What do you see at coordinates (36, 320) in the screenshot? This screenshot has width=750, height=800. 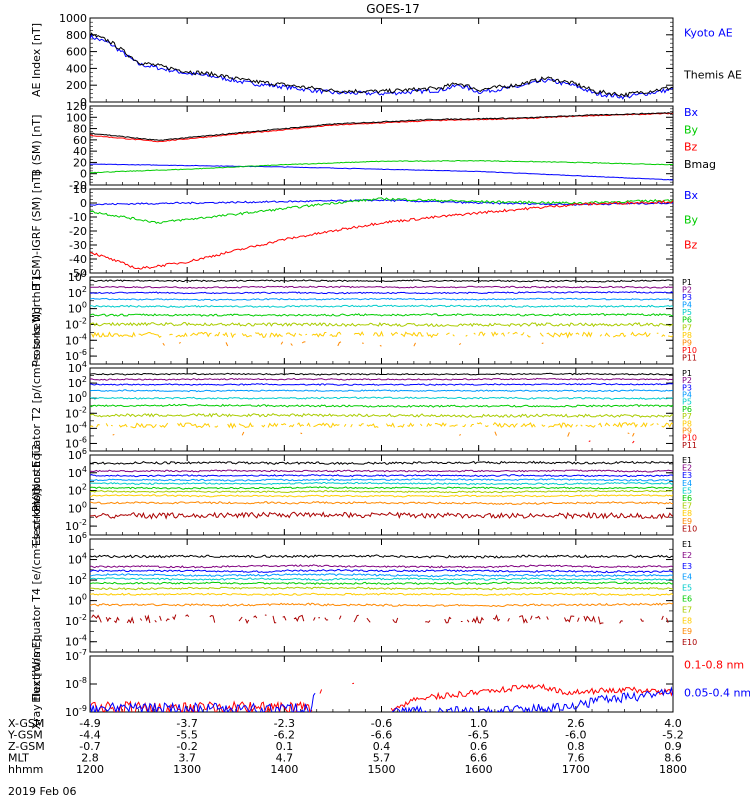 I see `y-axis-title: Protons North T1` at bounding box center [36, 320].